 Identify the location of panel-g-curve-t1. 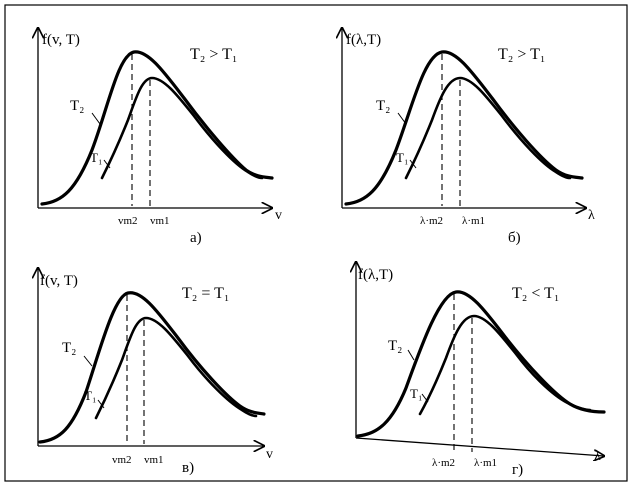
(505, 365).